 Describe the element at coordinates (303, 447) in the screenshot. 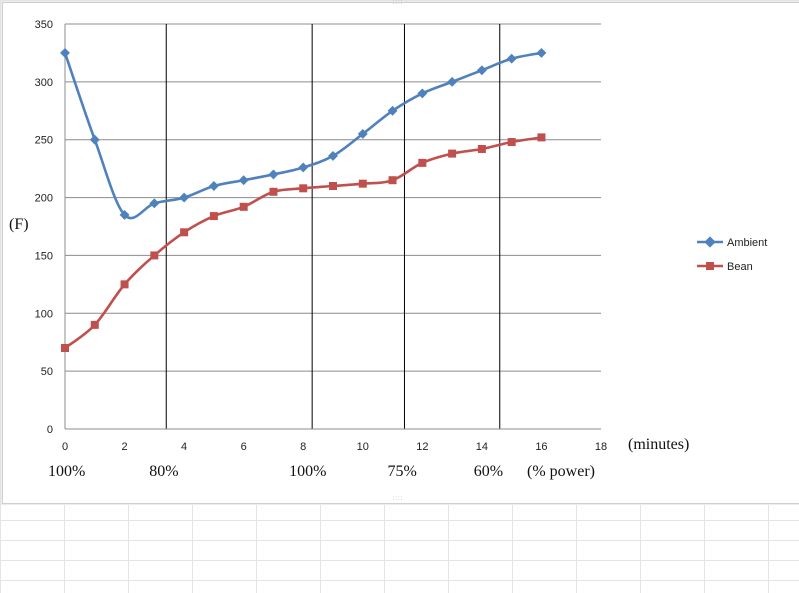

I see `x-tick-label: 8` at that location.